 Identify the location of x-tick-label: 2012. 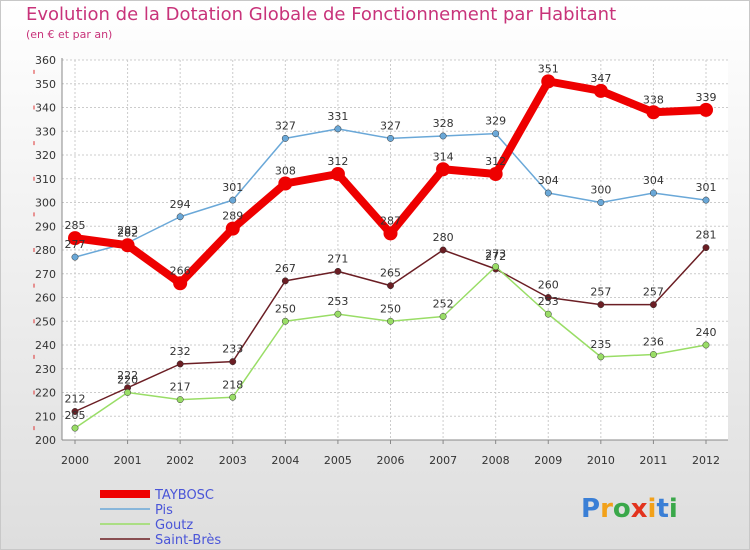
(706, 460).